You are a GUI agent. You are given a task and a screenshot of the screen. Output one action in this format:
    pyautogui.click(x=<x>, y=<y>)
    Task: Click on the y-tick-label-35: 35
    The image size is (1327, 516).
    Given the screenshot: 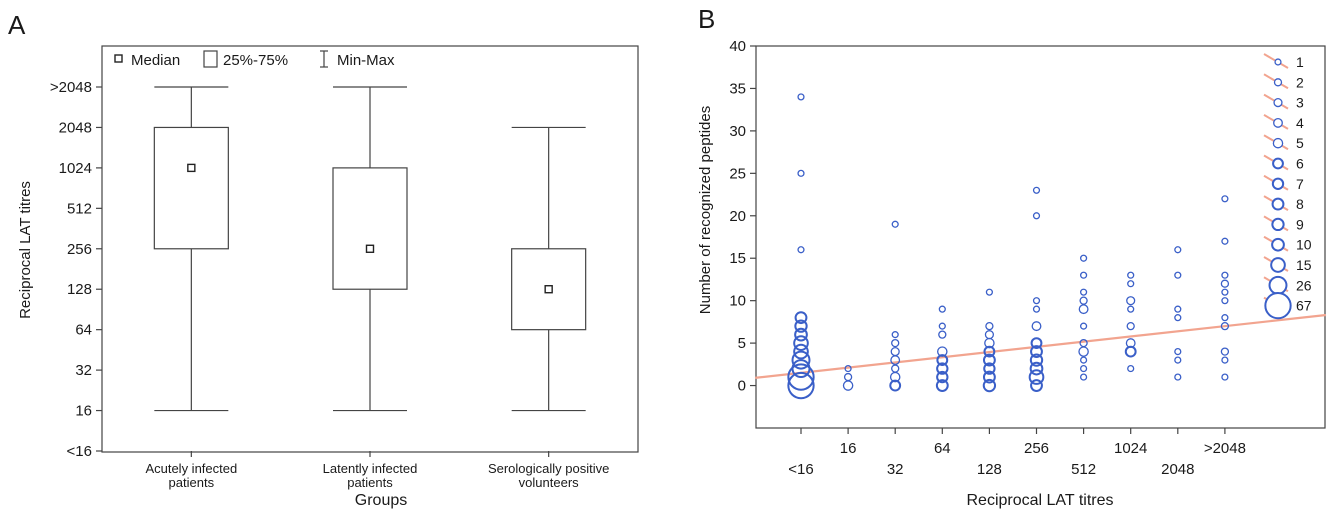 What is the action you would take?
    pyautogui.click(x=737, y=88)
    